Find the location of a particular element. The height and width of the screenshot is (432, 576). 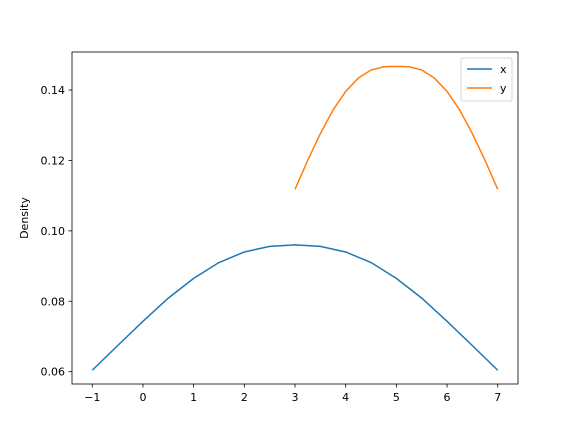

legend: xy is located at coordinates (486, 79).